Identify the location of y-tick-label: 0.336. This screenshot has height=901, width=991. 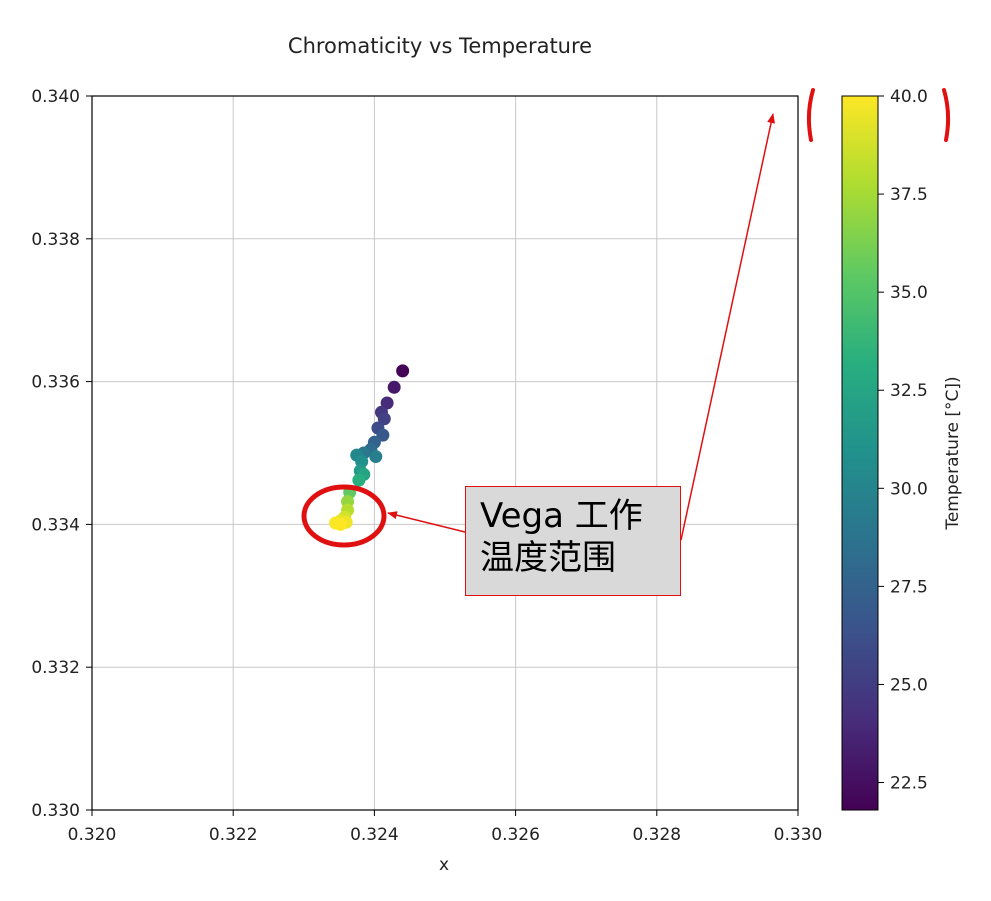
(55, 383).